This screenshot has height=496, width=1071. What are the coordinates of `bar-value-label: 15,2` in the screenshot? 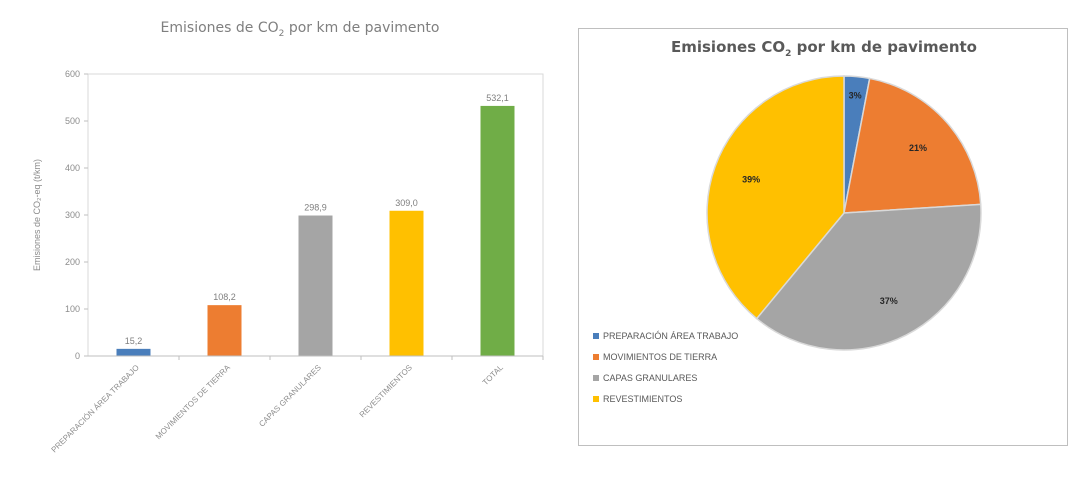 It's located at (134, 341).